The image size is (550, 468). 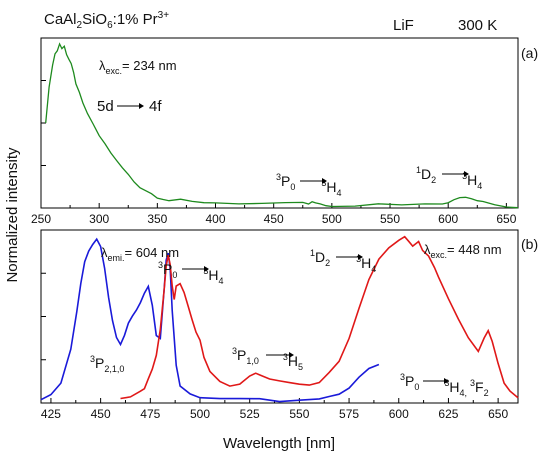 What do you see at coordinates (448, 219) in the screenshot?
I see `panel-a-xtick-label: 600` at bounding box center [448, 219].